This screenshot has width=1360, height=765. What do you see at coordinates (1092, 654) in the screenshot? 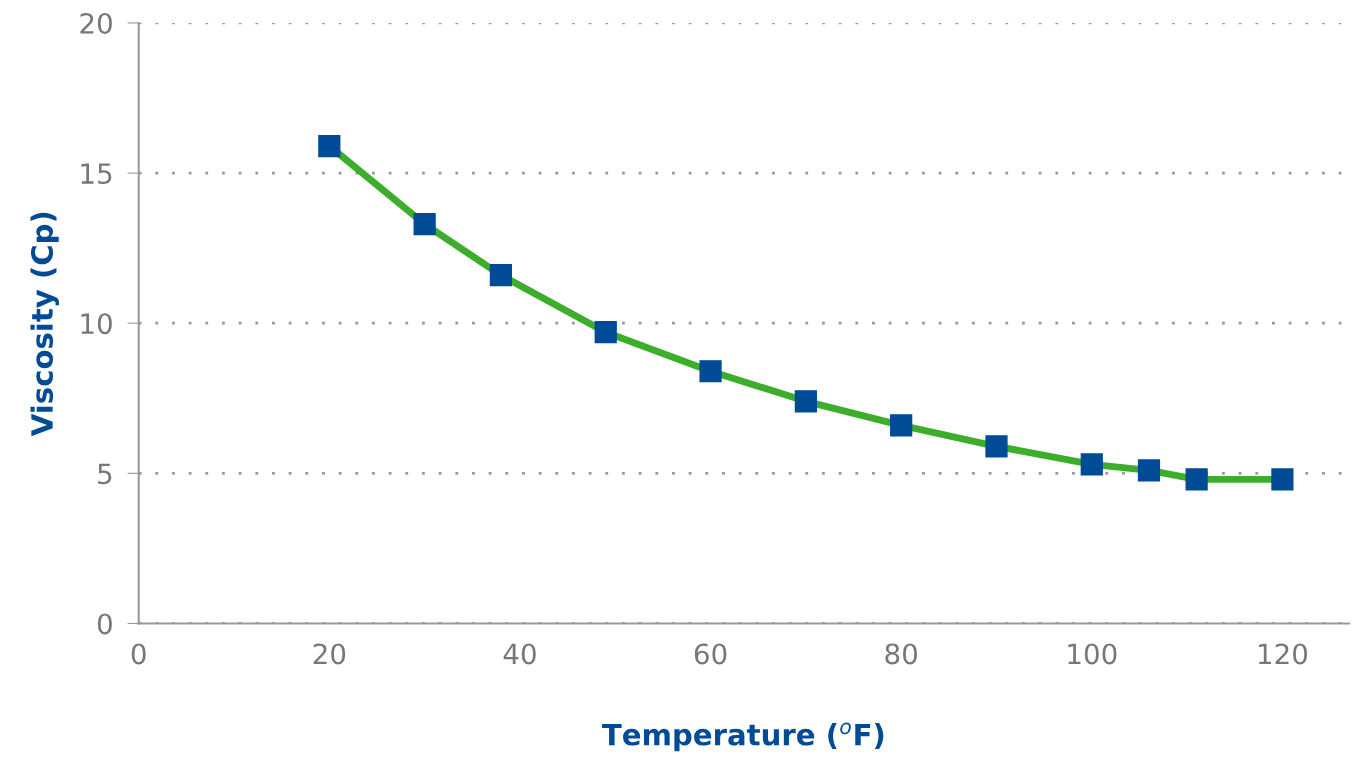
I see `x-tick-label: 100` at bounding box center [1092, 654].